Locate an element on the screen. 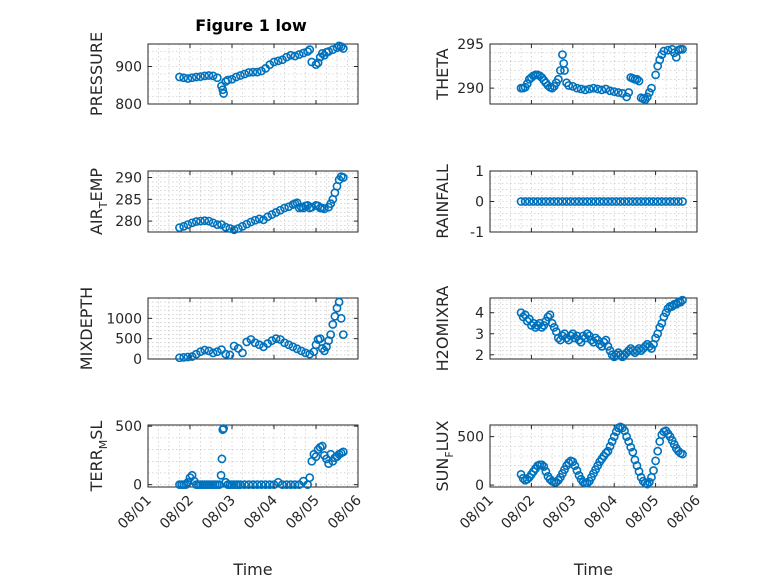 This screenshot has height=583, width=778. y-axis-label: MIXDEPTH is located at coordinates (86, 328).